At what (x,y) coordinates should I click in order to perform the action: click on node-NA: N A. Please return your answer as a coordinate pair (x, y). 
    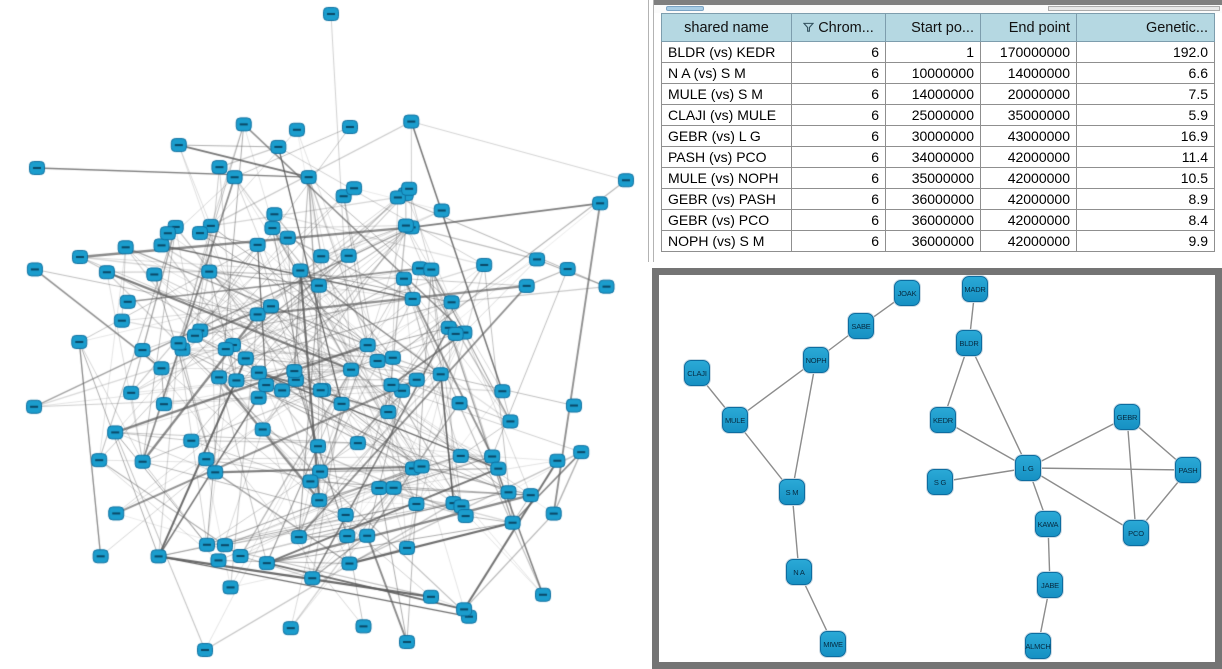
    Looking at the image, I should click on (799, 572).